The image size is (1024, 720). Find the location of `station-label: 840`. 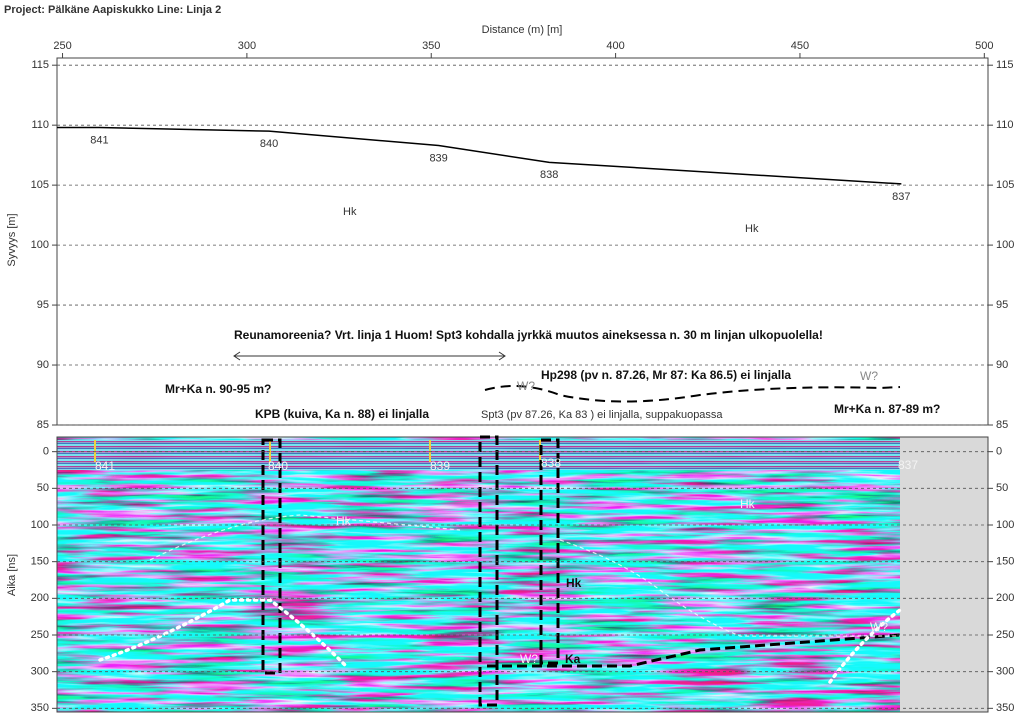

station-label: 840 is located at coordinates (269, 144).